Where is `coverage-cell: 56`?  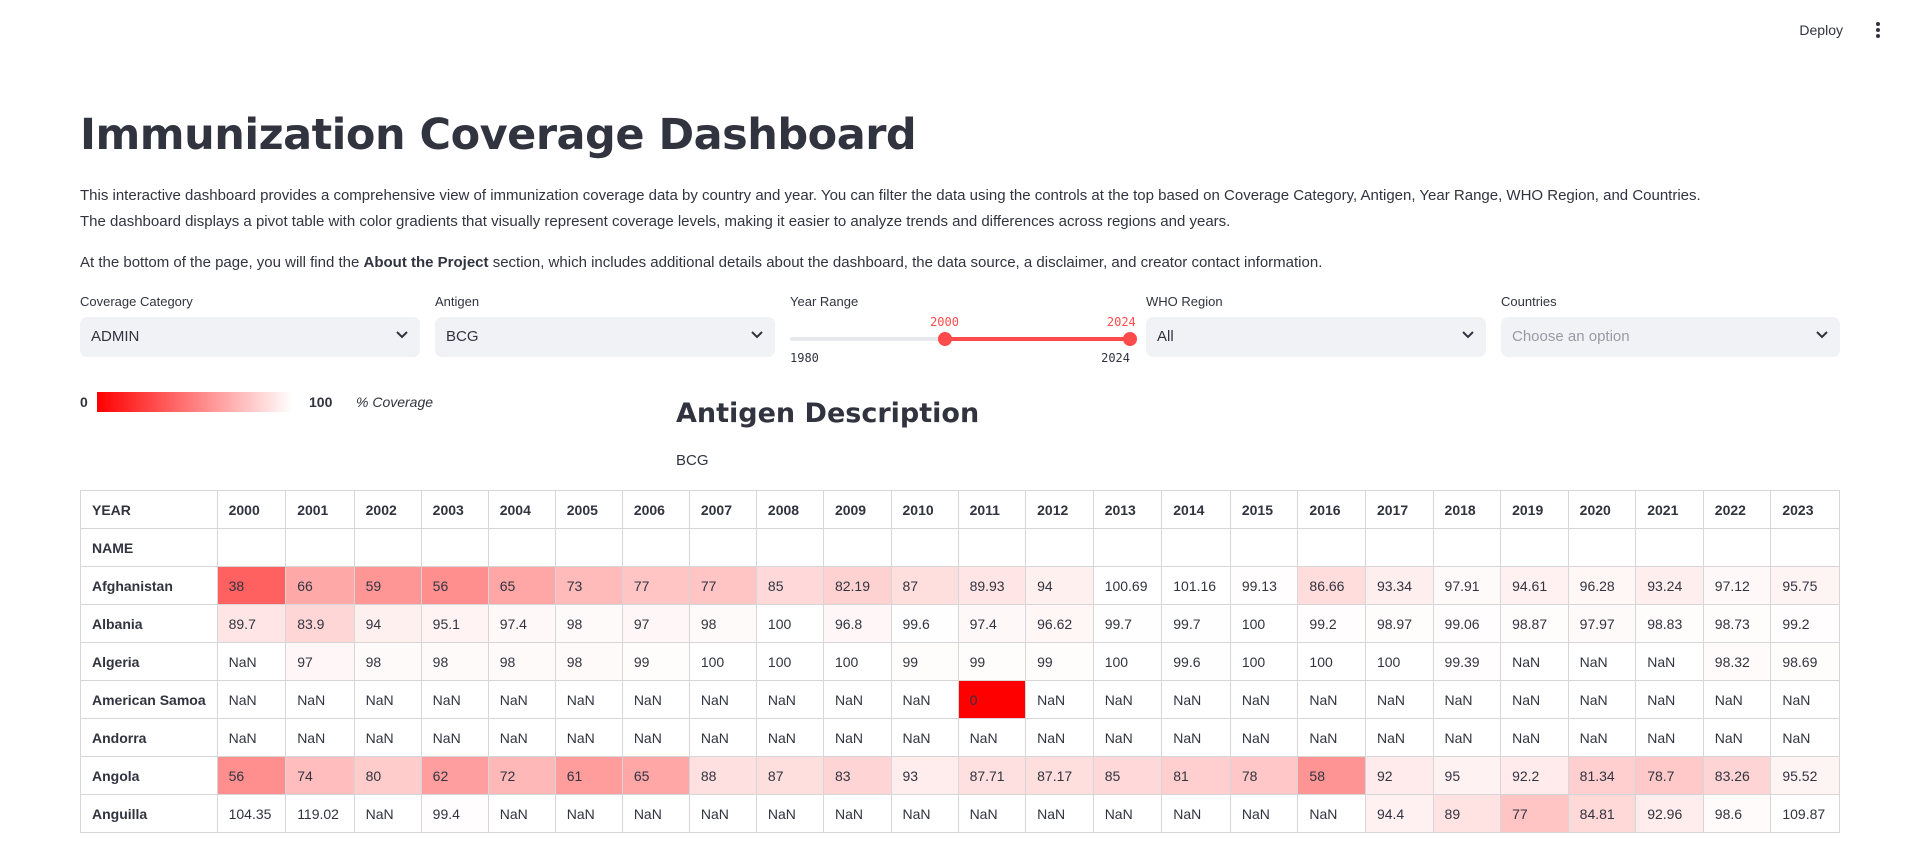
coverage-cell: 56 is located at coordinates (454, 585).